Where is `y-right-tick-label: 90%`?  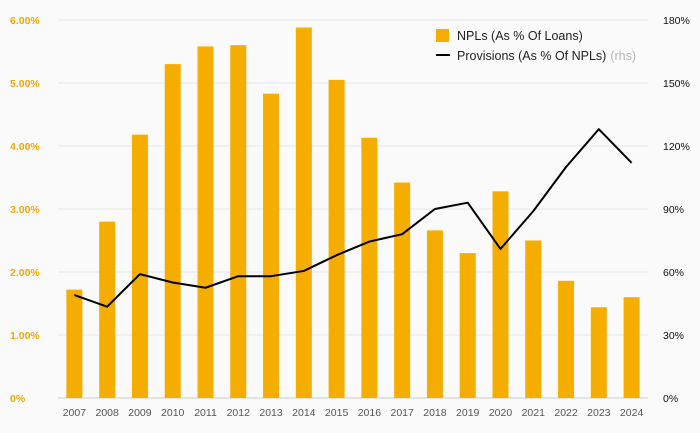 y-right-tick-label: 90% is located at coordinates (673, 210).